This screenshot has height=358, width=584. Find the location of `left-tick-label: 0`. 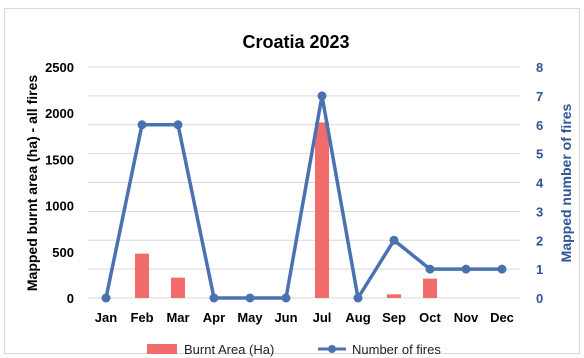

left-tick-label: 0 is located at coordinates (70, 298).